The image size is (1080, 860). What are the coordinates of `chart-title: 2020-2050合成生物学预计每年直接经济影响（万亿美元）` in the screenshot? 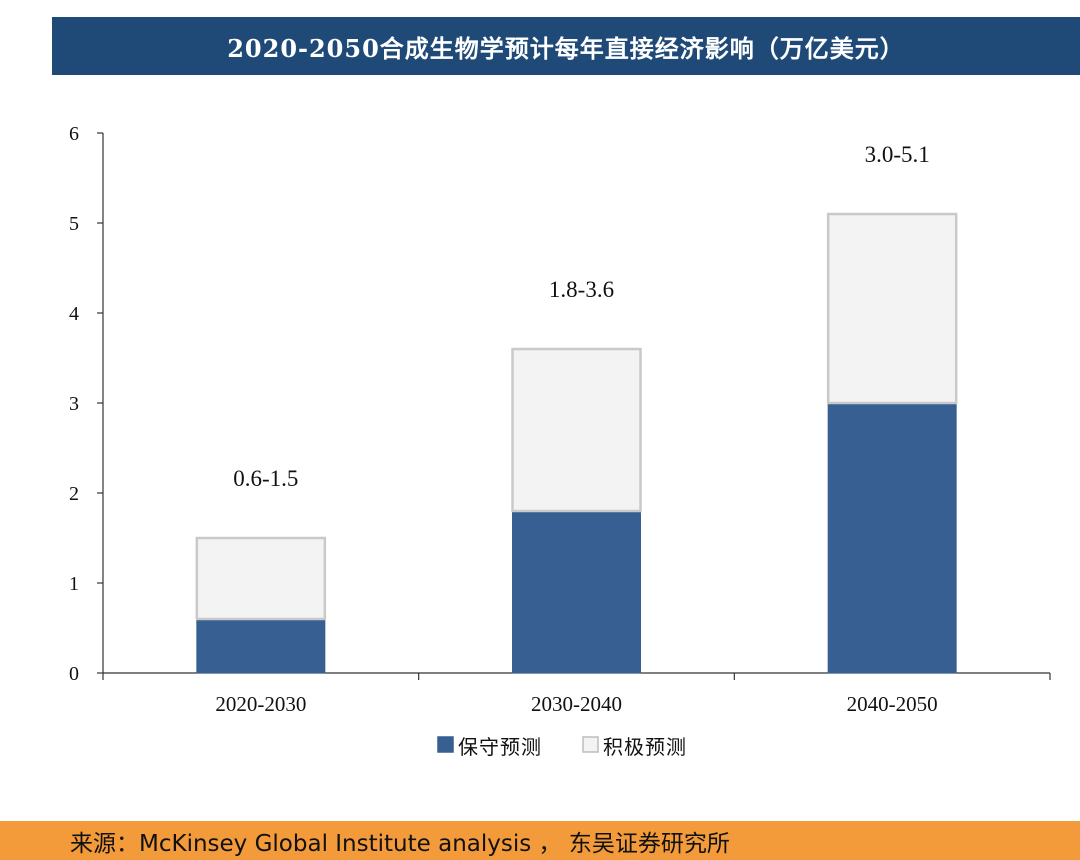 It's located at (566, 46).